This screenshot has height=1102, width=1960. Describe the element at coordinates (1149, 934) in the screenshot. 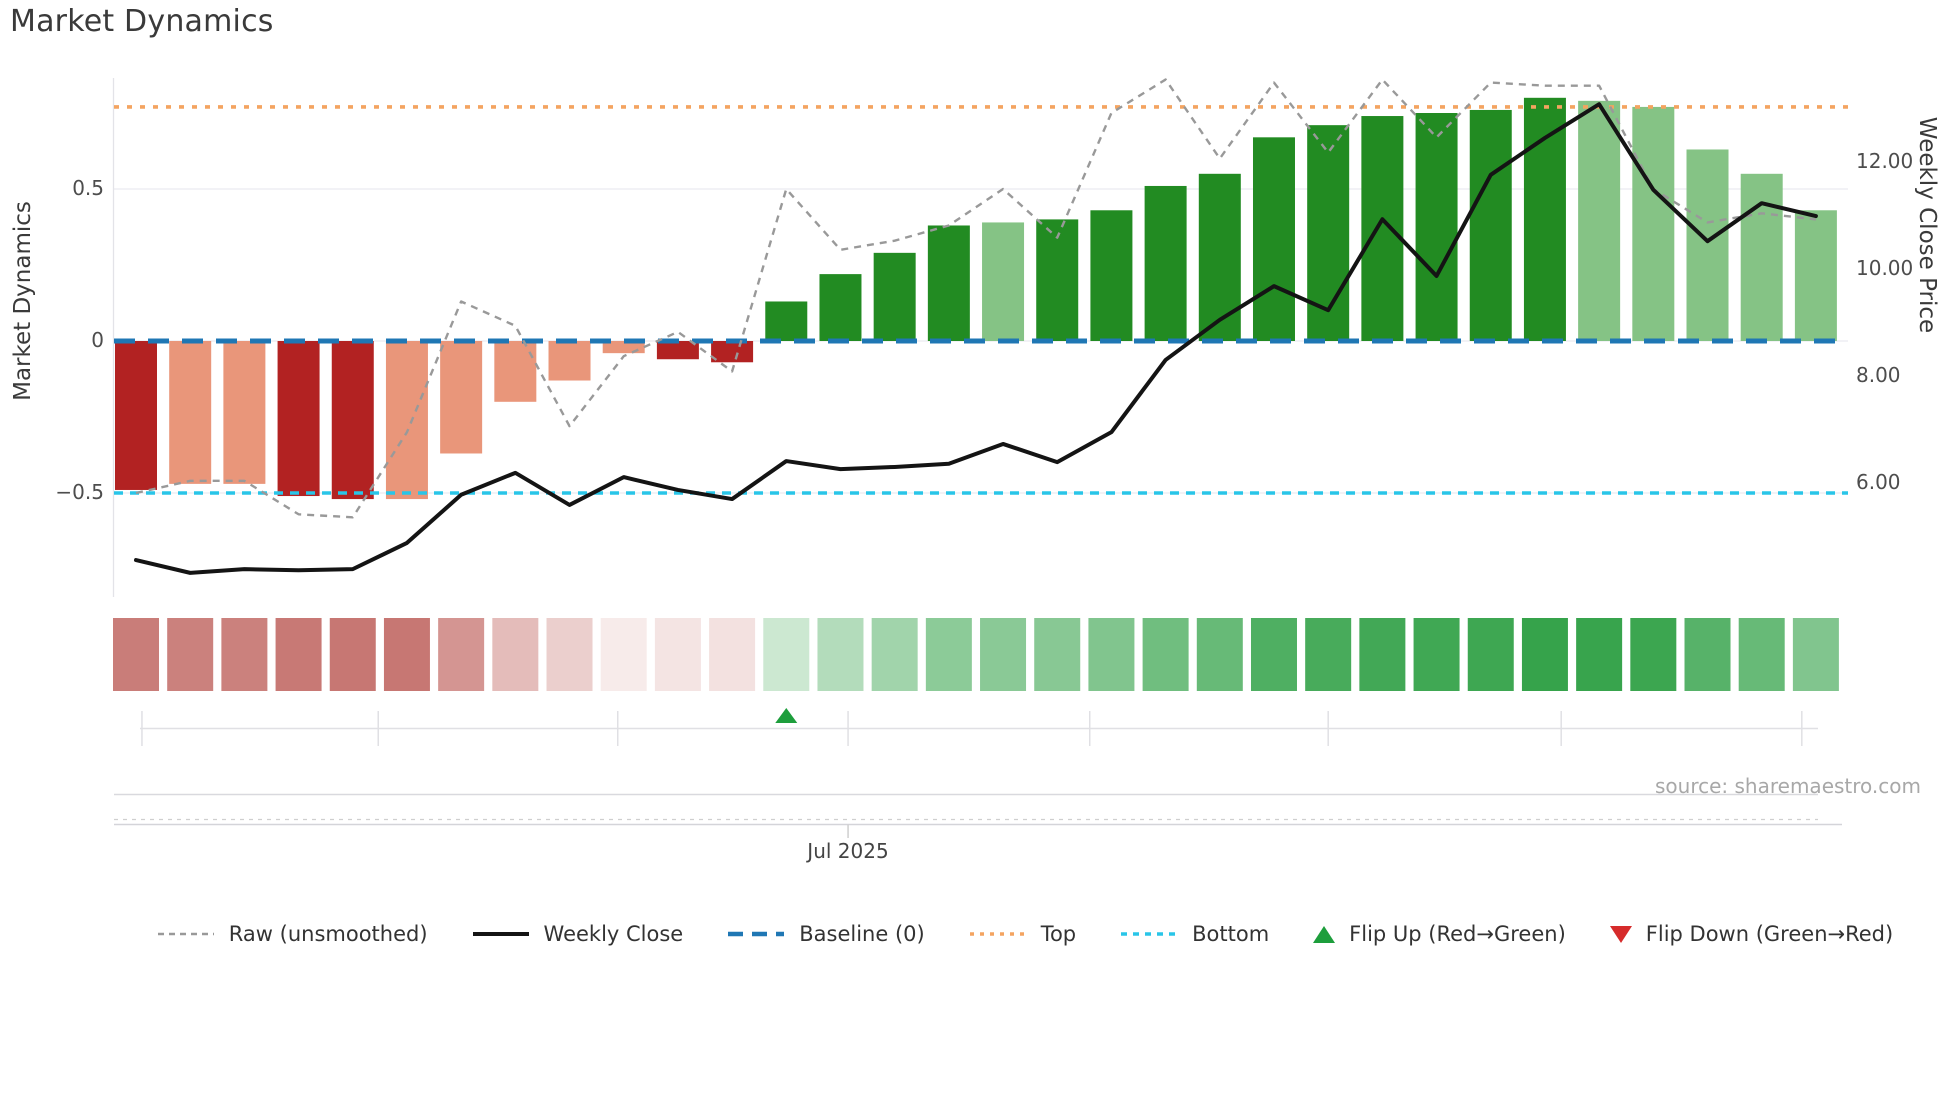

I see `legend-swatch-dot-cyan` at that location.